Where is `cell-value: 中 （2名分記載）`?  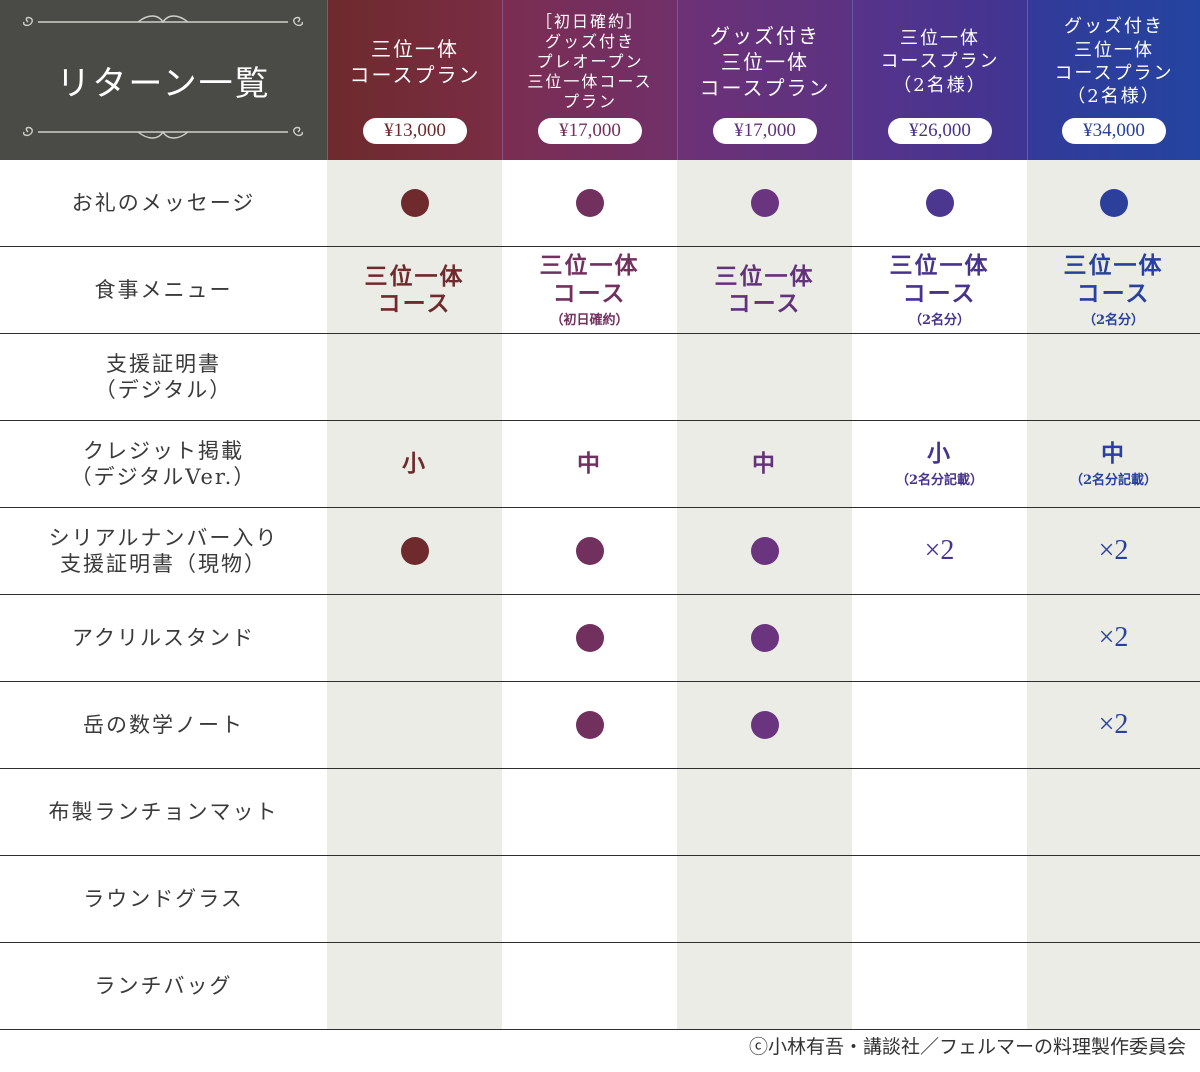 cell-value: 中 （2名分記載） is located at coordinates (1113, 464).